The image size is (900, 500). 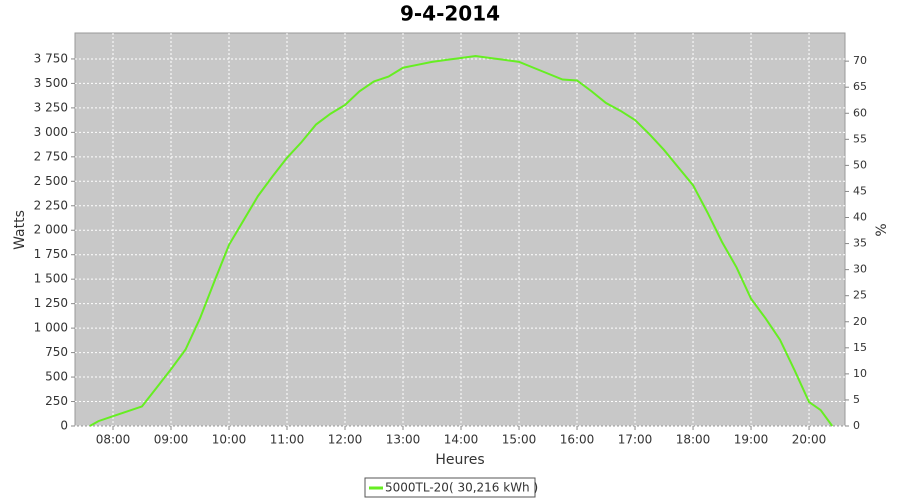 I want to click on x-tick-label: 08:00, so click(x=113, y=440).